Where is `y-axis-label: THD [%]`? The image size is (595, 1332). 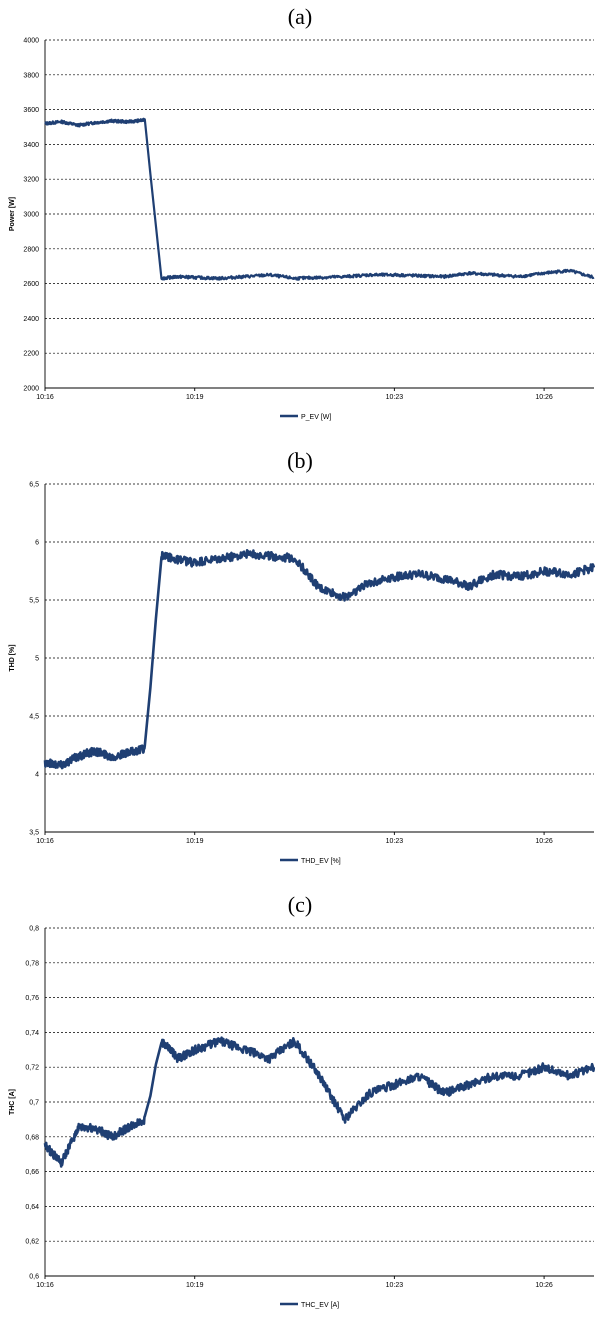 y-axis-label: THD [%] is located at coordinates (12, 657).